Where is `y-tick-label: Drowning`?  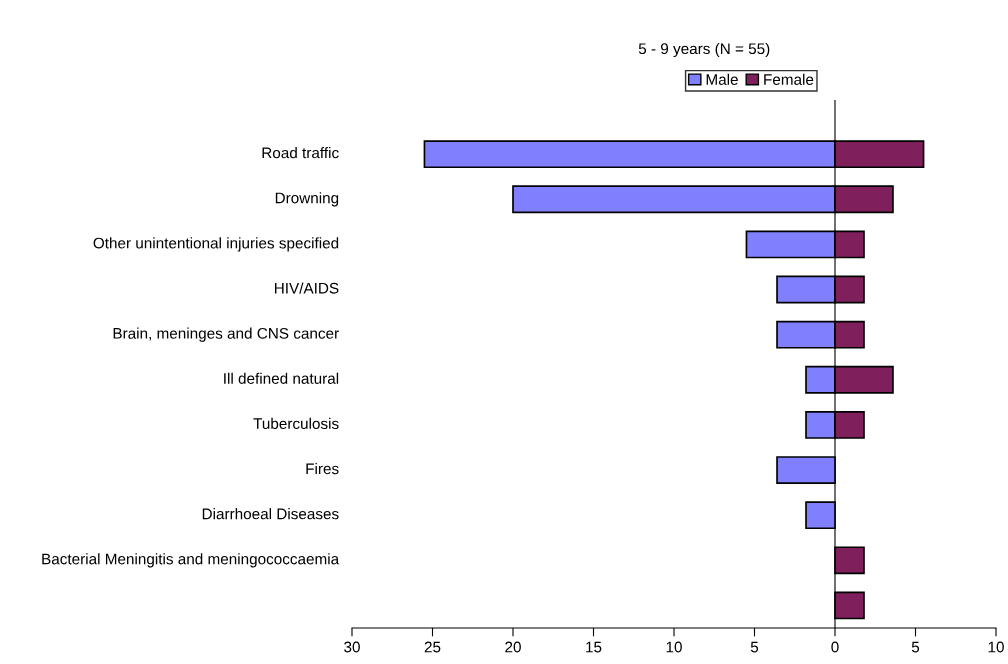 y-tick-label: Drowning is located at coordinates (307, 199).